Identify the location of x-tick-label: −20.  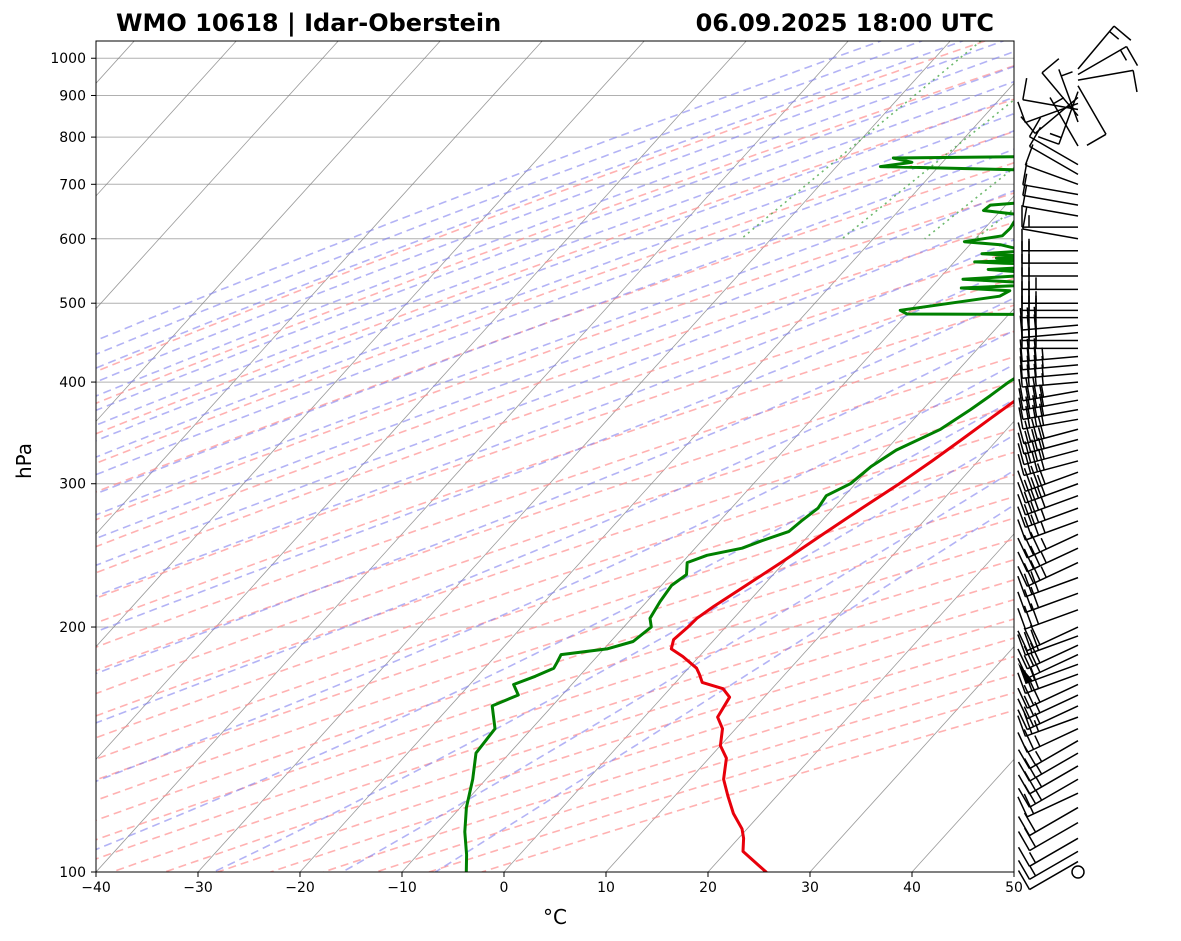
(300, 888).